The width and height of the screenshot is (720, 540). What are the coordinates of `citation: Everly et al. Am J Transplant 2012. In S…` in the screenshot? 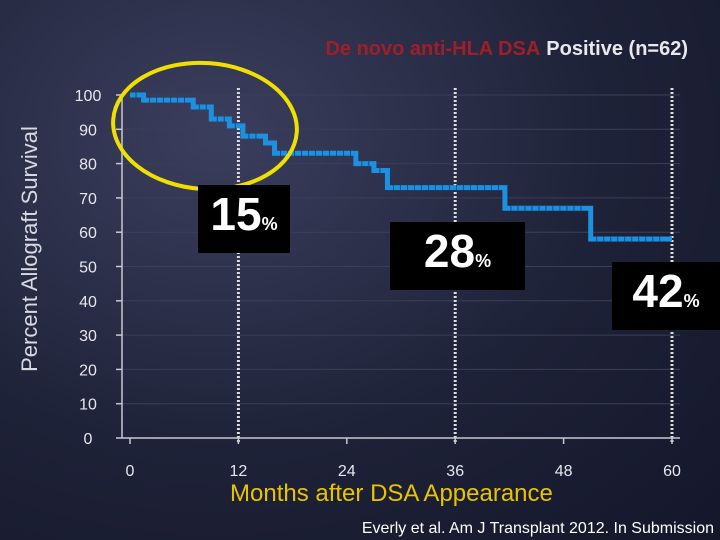 It's located at (537, 528).